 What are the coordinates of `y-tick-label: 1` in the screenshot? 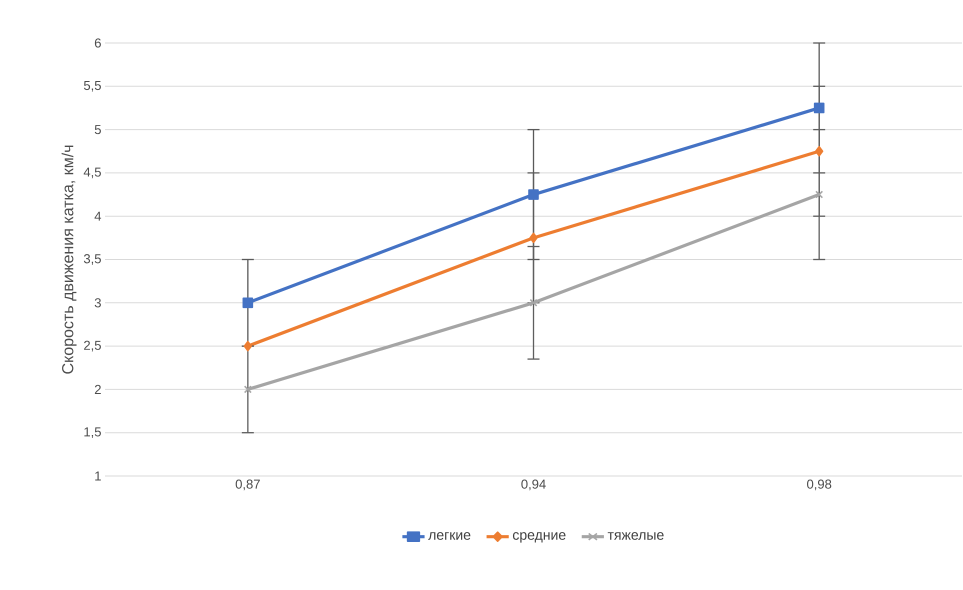 It's located at (98, 476).